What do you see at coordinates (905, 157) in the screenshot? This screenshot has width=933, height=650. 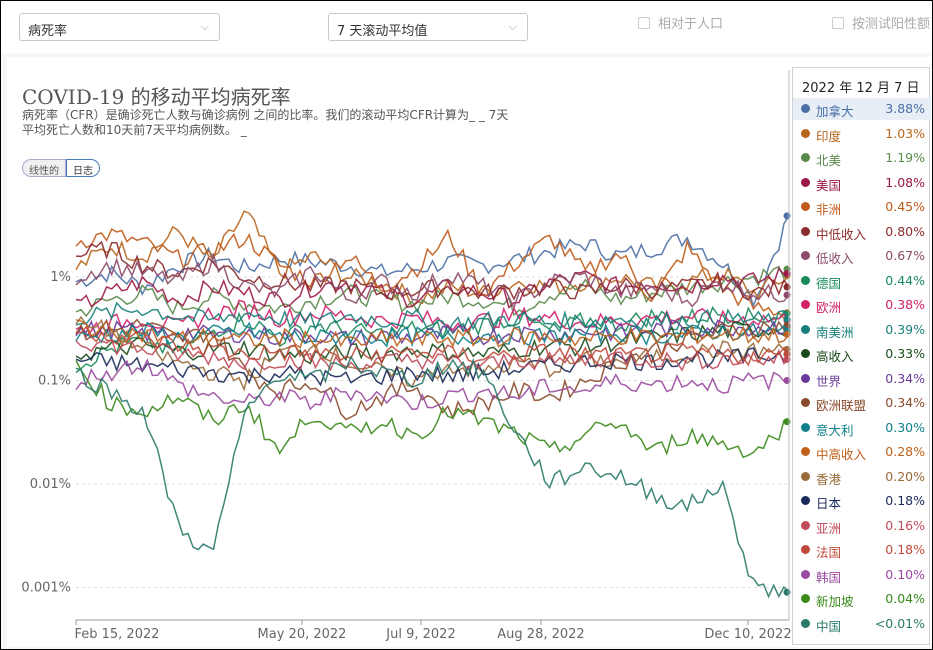 I see `tooltip-series-value: 1.19%` at bounding box center [905, 157].